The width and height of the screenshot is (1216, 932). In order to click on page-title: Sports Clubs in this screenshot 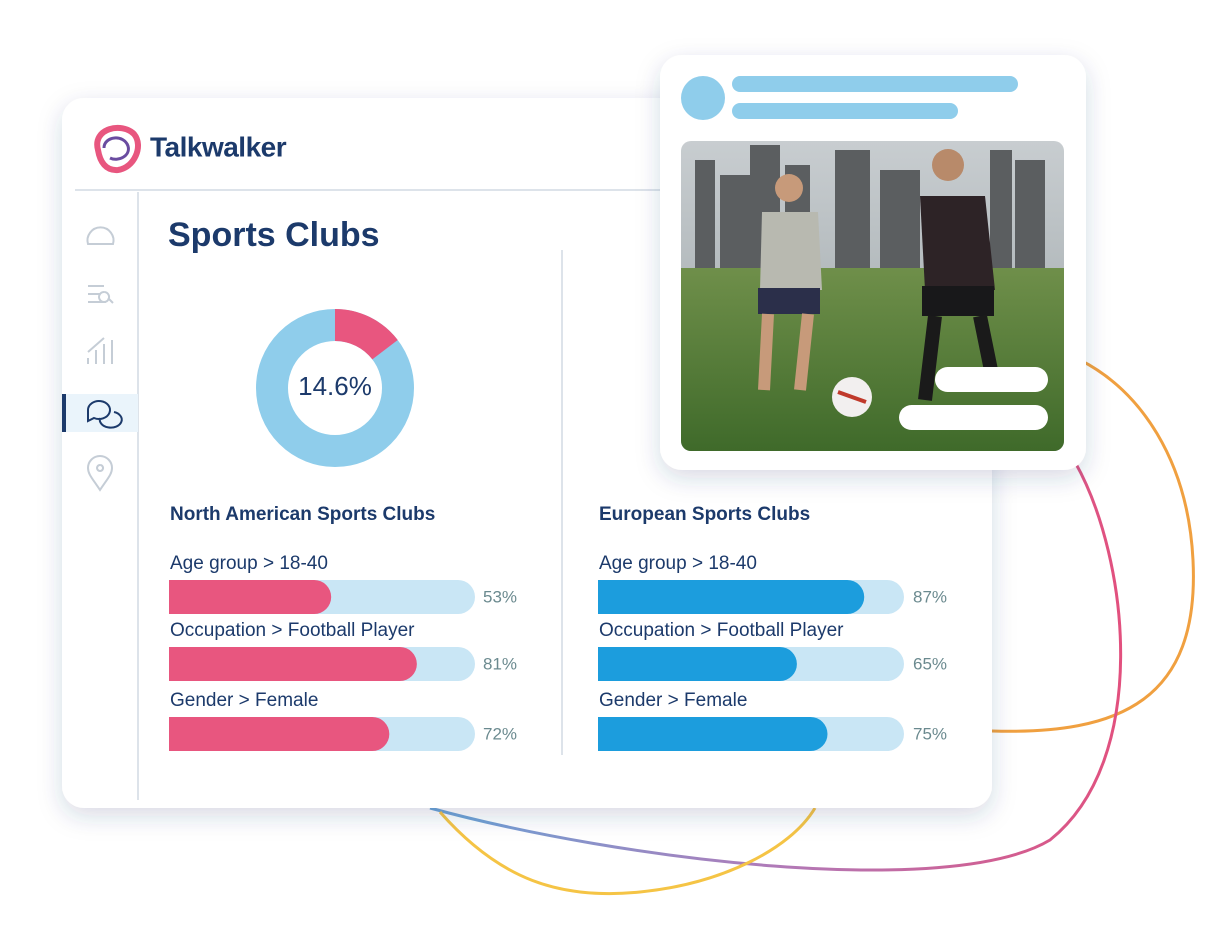, I will do `click(274, 235)`.